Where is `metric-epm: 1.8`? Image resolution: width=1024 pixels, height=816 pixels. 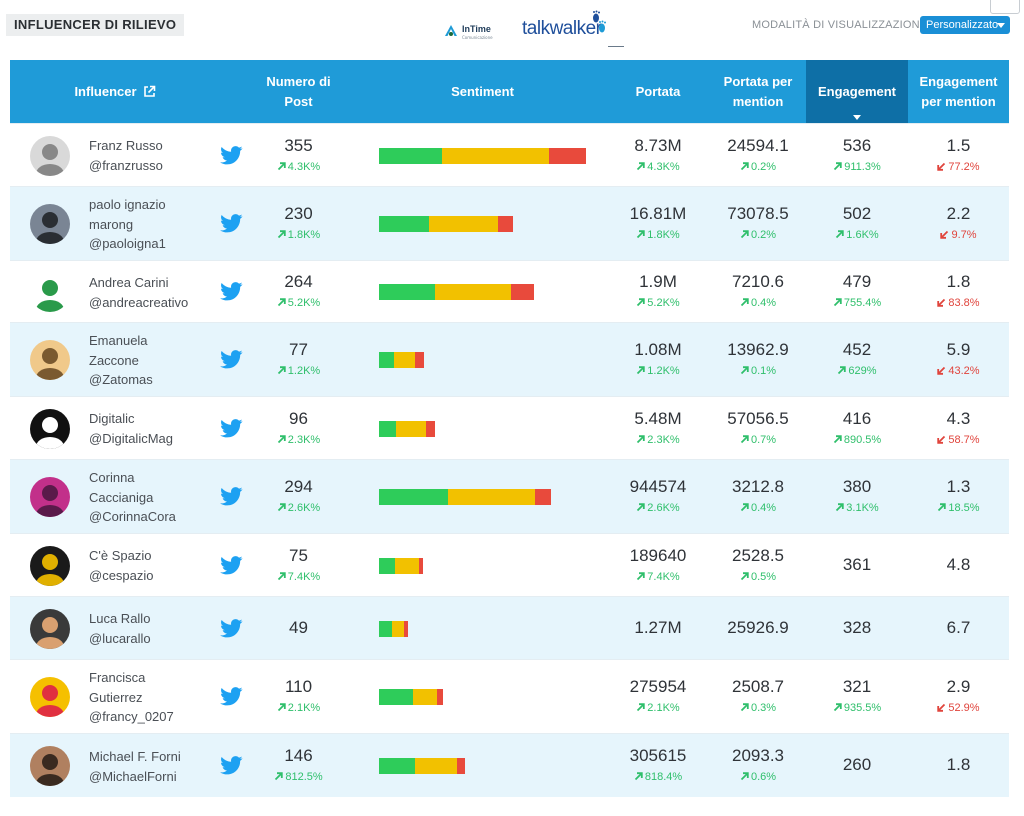 metric-epm: 1.8 is located at coordinates (958, 765).